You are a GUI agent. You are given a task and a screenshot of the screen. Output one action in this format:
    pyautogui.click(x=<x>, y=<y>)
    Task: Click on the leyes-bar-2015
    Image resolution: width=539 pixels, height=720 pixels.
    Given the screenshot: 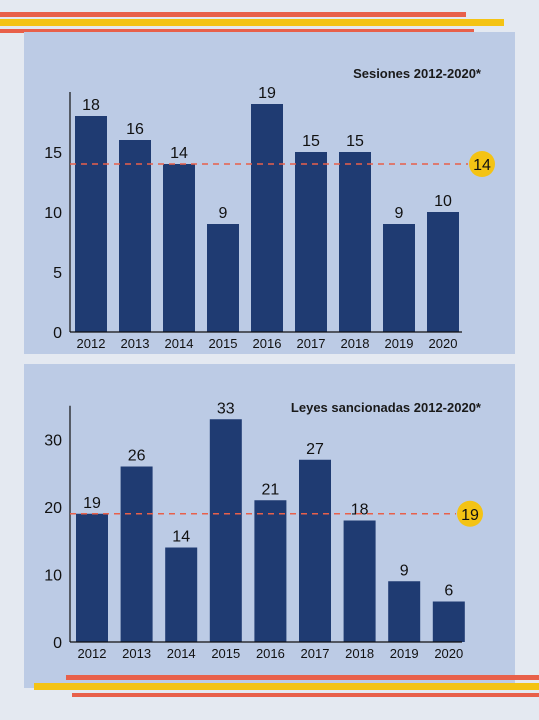 What is the action you would take?
    pyautogui.click(x=225, y=530)
    